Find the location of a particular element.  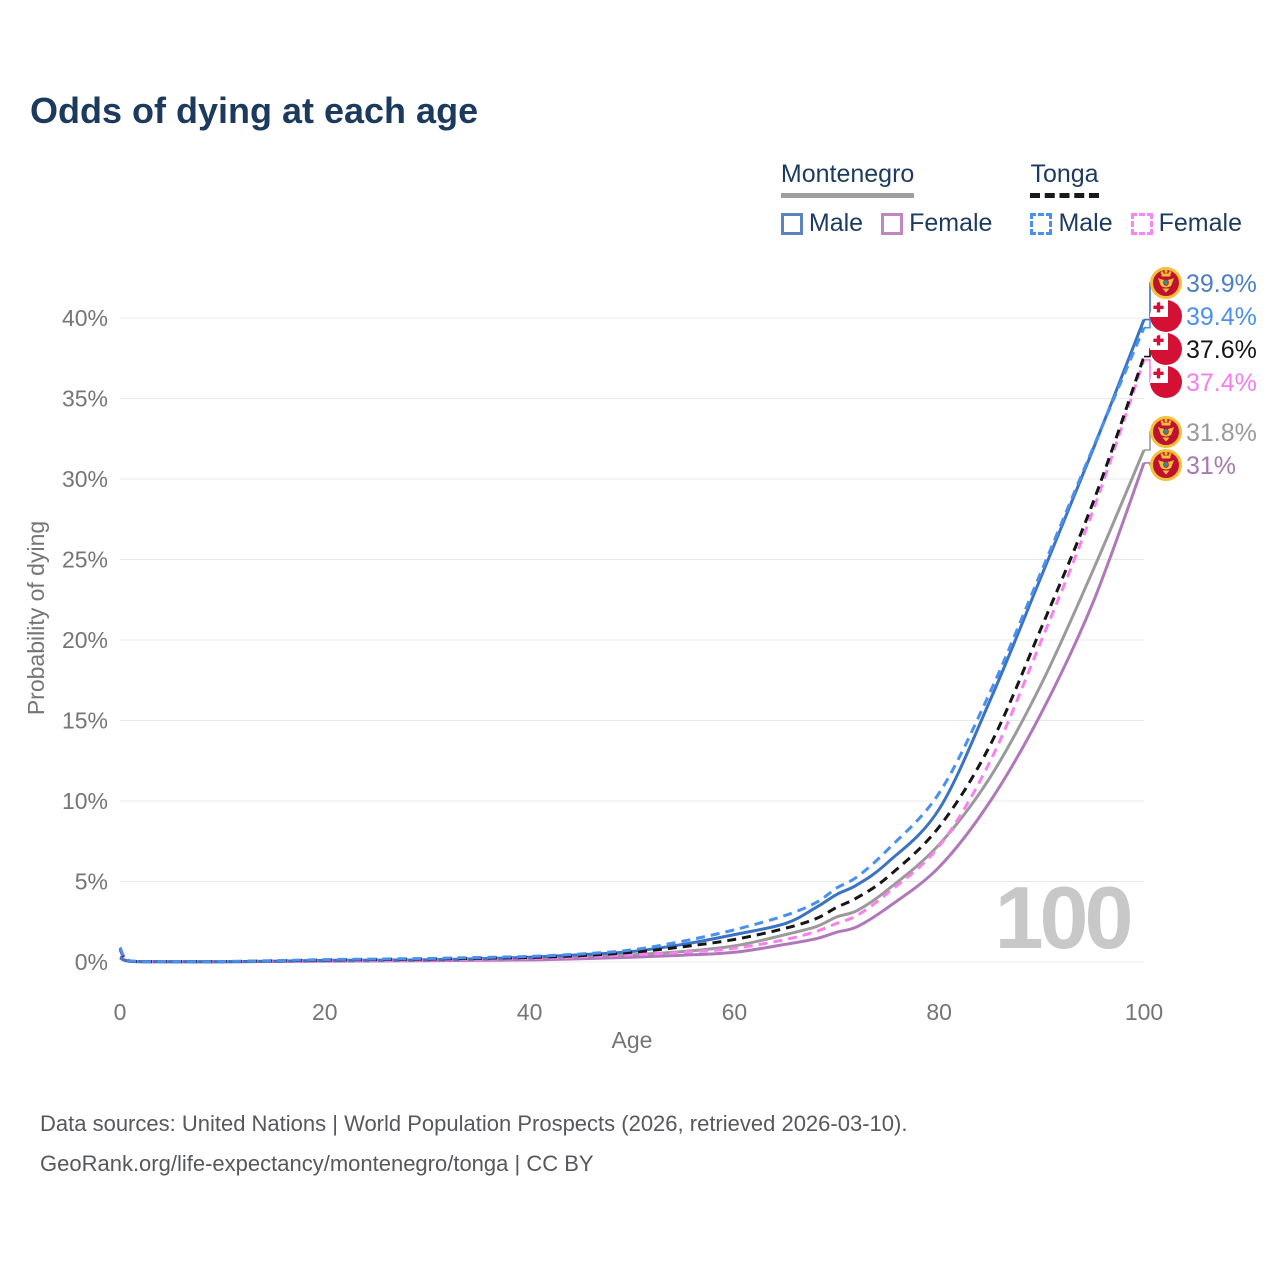

legend-item-montenegro-female: Female is located at coordinates (936, 223).